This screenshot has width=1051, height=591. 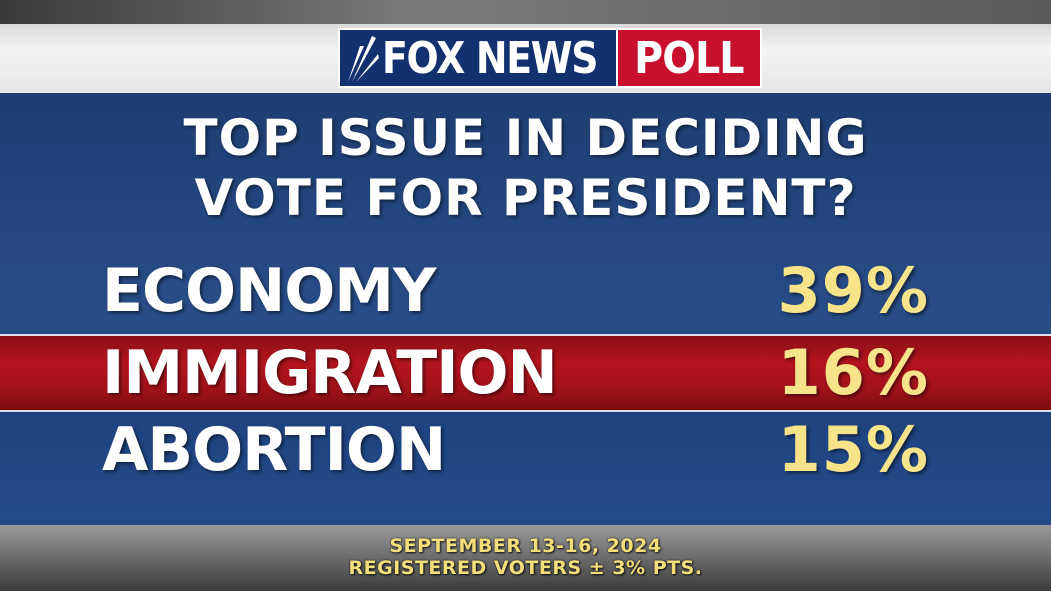 I want to click on logo-poll-text: POLL, so click(x=689, y=58).